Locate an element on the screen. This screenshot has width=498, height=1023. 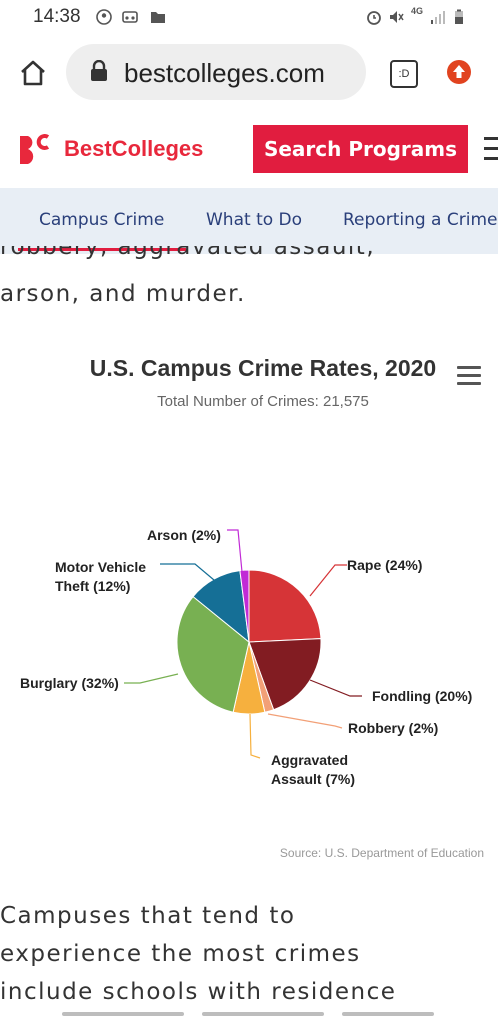
article-text-partial: robbery, aggravated assault, is located at coordinates (188, 253).